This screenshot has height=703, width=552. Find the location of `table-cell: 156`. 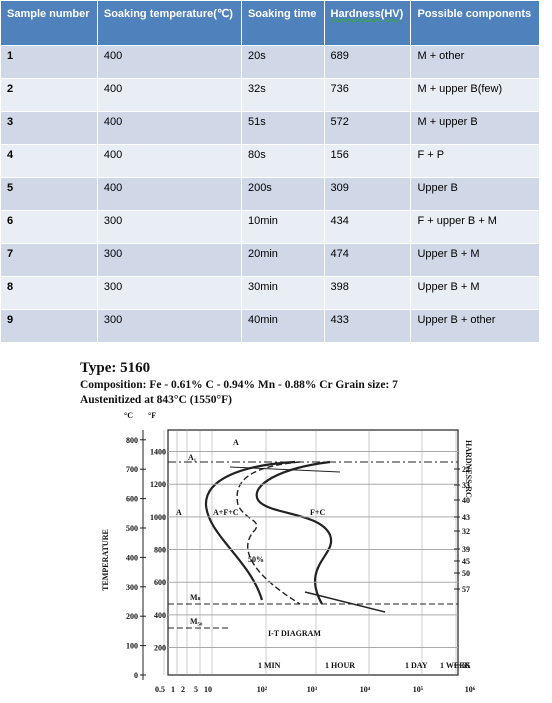

table-cell: 156 is located at coordinates (367, 161).